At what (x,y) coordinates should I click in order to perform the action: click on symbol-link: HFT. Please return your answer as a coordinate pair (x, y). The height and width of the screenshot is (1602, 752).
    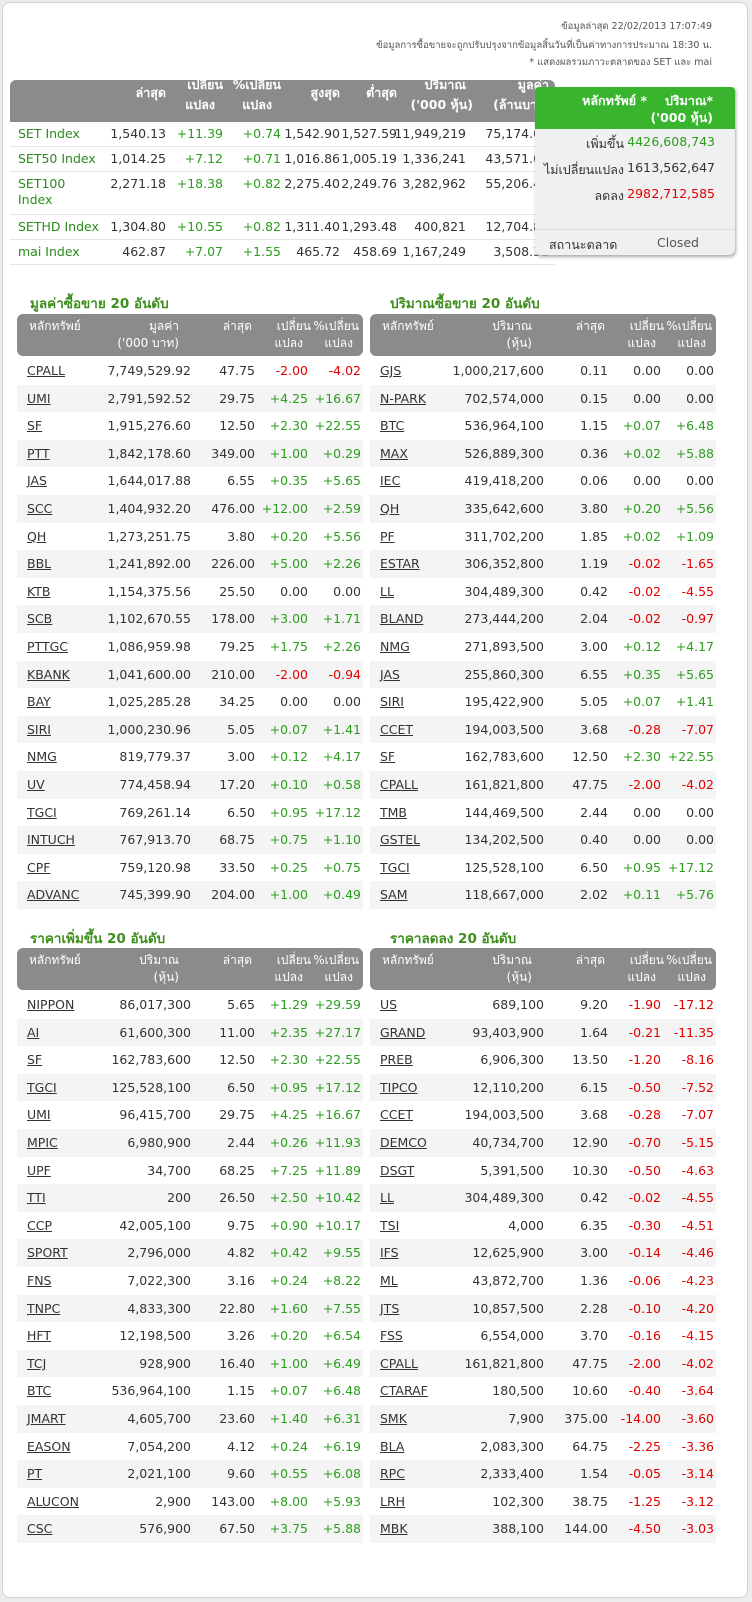
    Looking at the image, I should click on (39, 1336).